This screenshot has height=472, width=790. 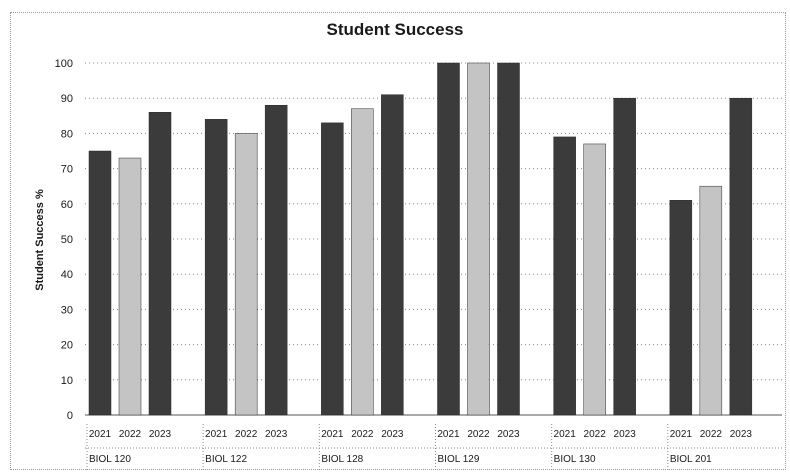 I want to click on y-tick-label: 80, so click(x=67, y=134).